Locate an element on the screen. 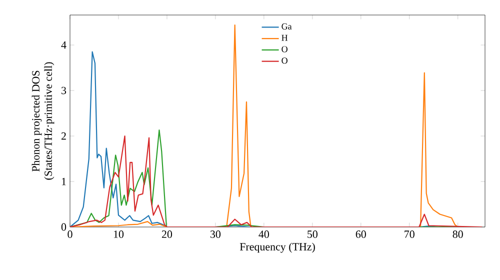 The height and width of the screenshot is (280, 500). x-tick-label: 40 is located at coordinates (263, 234).